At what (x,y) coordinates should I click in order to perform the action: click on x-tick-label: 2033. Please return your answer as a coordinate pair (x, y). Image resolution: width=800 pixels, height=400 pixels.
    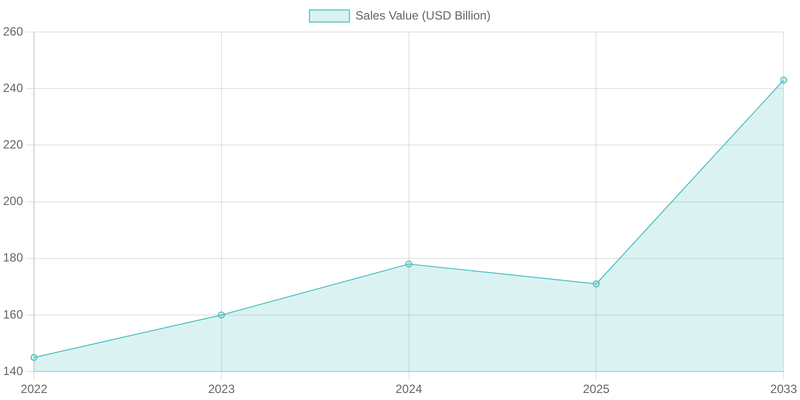
    Looking at the image, I should click on (784, 389).